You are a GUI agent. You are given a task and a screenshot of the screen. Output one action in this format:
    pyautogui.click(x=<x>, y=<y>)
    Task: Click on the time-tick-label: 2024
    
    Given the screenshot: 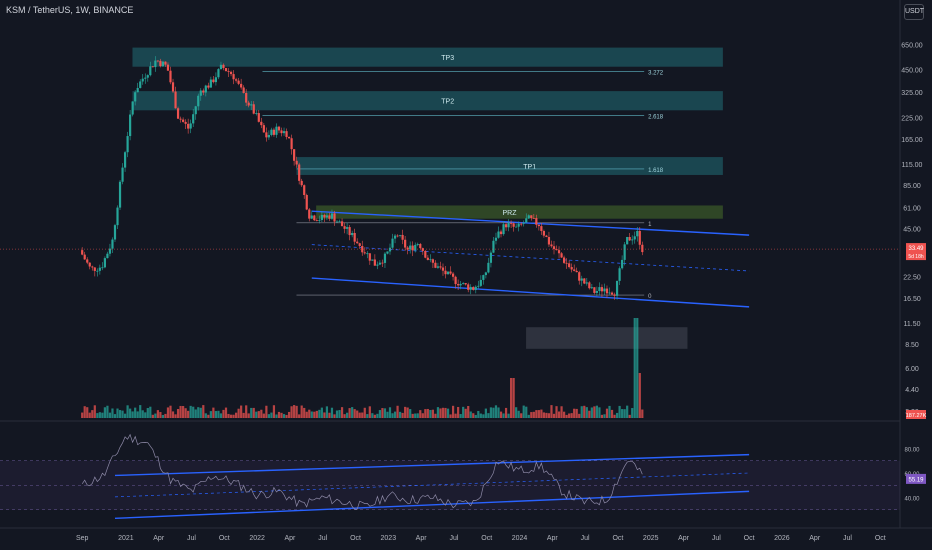 What is the action you would take?
    pyautogui.click(x=520, y=538)
    